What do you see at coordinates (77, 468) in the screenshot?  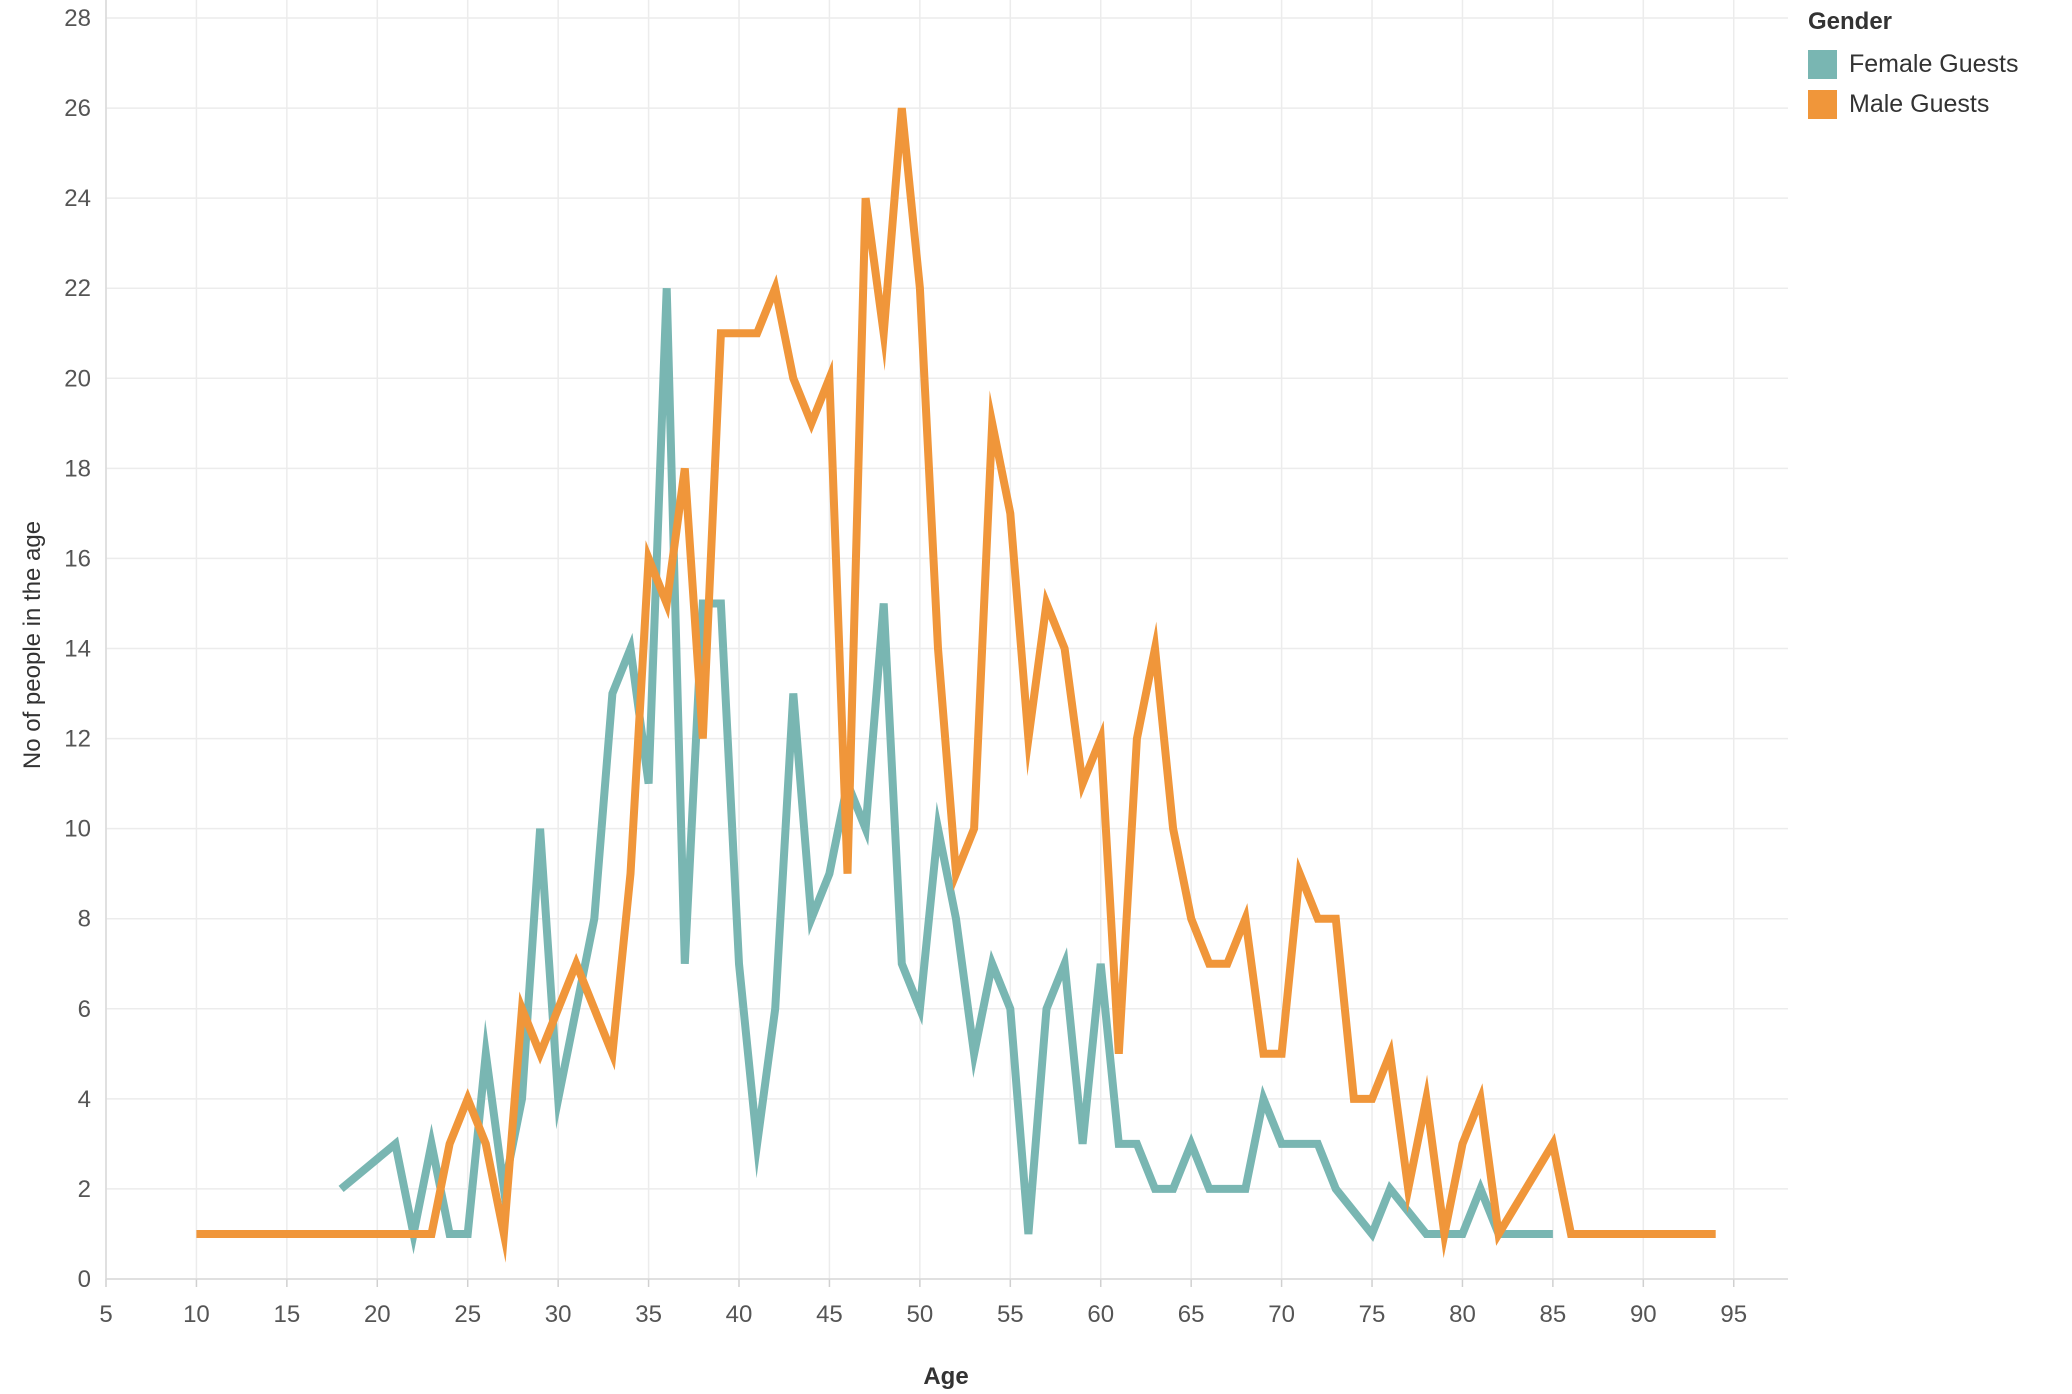 I see `y-tick-label: 18` at bounding box center [77, 468].